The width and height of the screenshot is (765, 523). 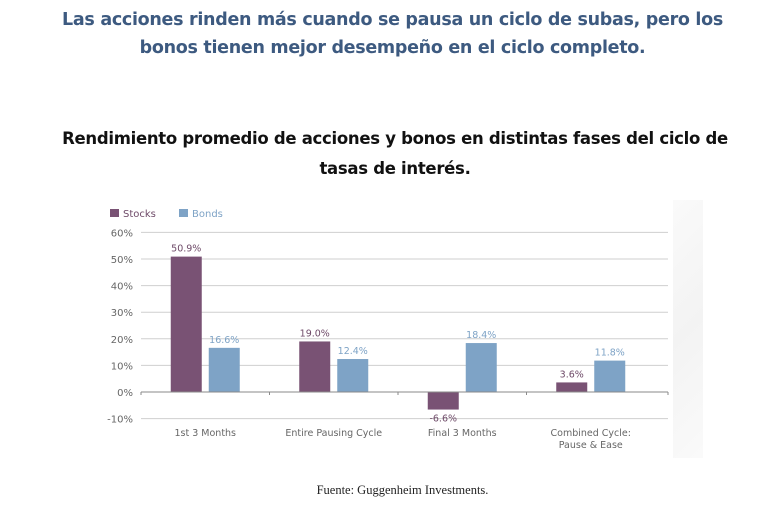 I want to click on x-tick-label: Final 3 Months, so click(x=462, y=433).